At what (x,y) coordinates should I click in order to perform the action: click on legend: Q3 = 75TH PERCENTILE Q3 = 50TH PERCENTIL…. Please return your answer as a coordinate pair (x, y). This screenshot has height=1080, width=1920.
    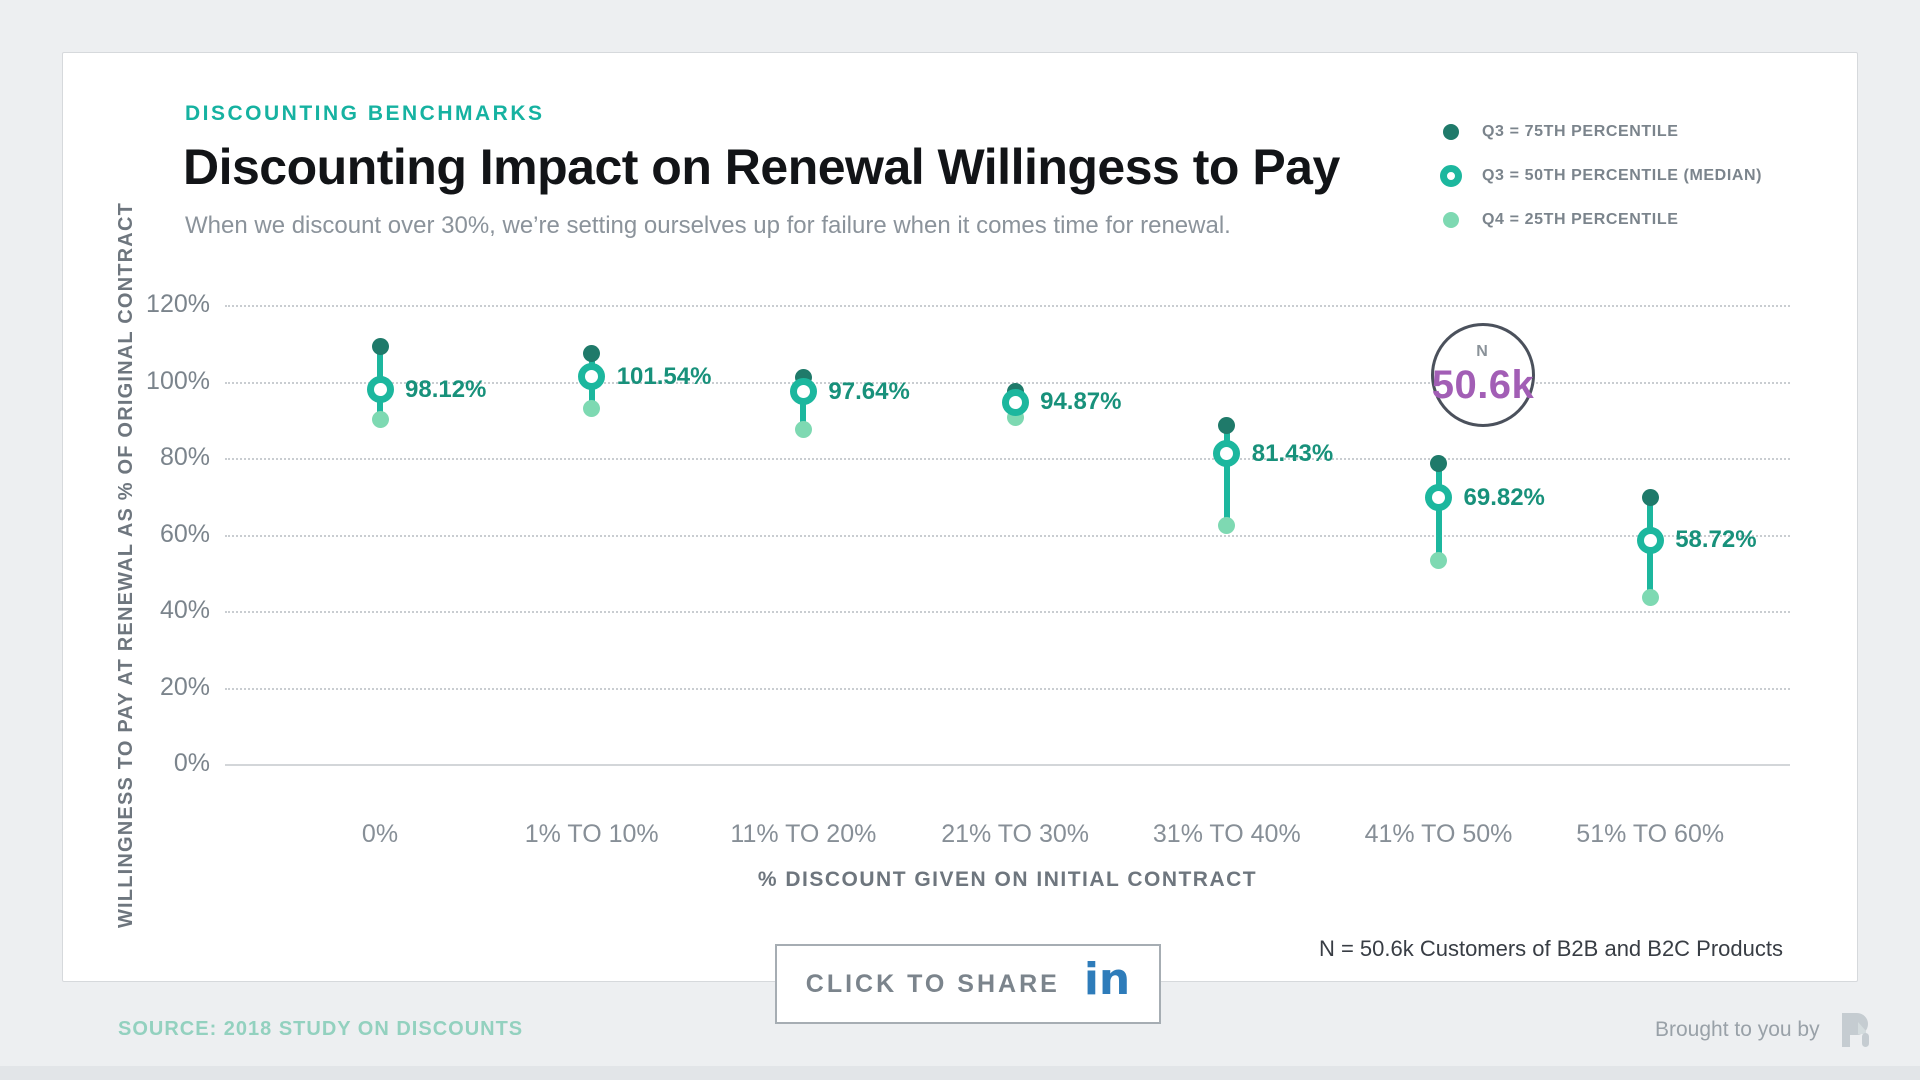
    Looking at the image, I should click on (1595, 176).